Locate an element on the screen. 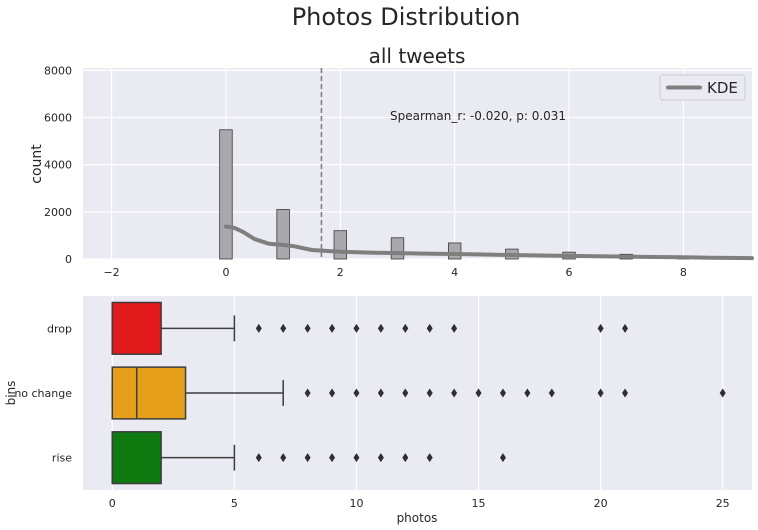 This screenshot has width=758, height=530. histogram-y-tick-label: 0 is located at coordinates (68, 259).